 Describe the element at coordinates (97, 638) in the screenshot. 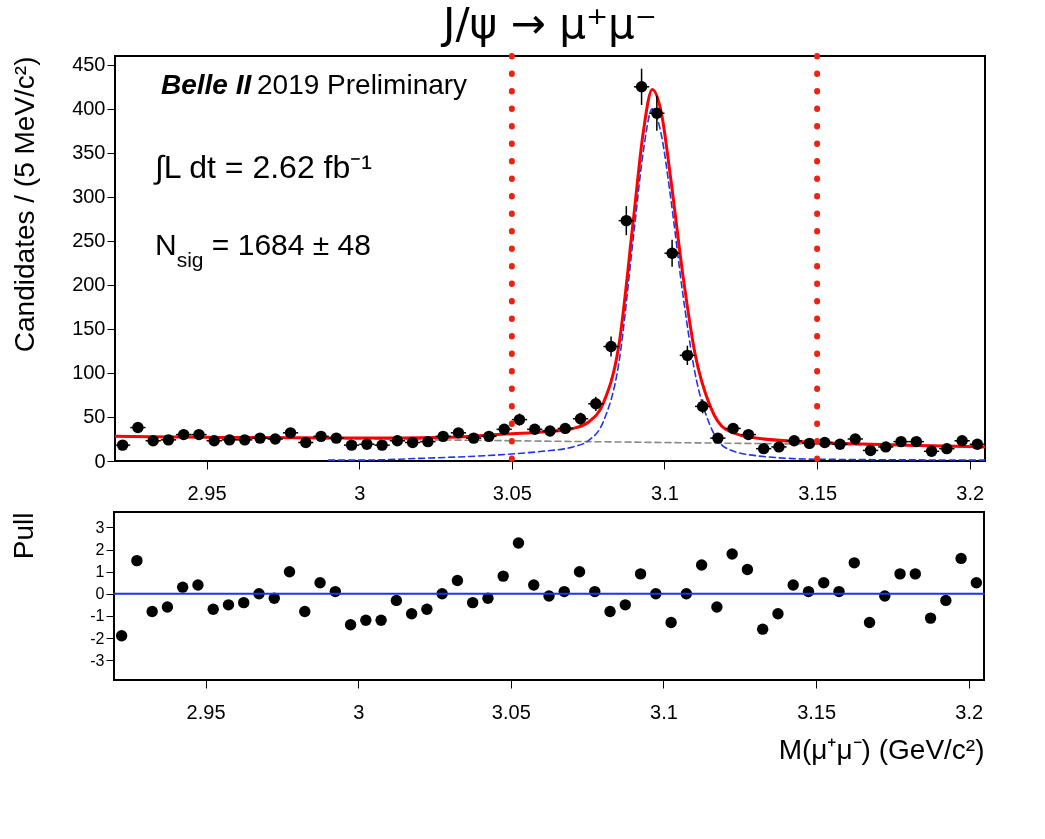

I see `y-tick-label: -2` at that location.